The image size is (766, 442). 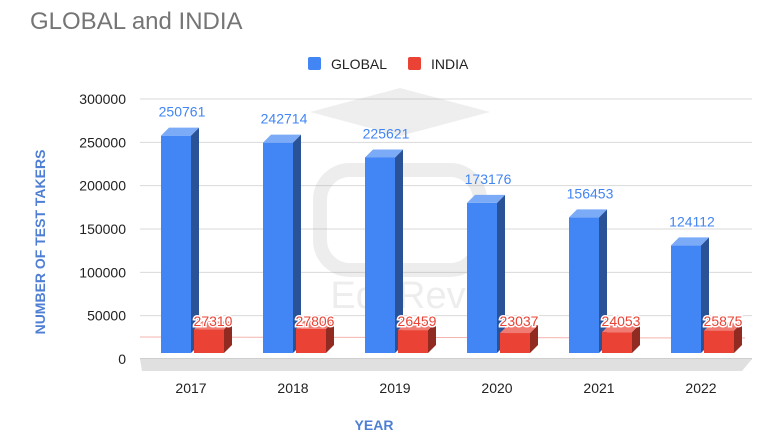 I want to click on x-tick-label: 2020, so click(x=496, y=388).